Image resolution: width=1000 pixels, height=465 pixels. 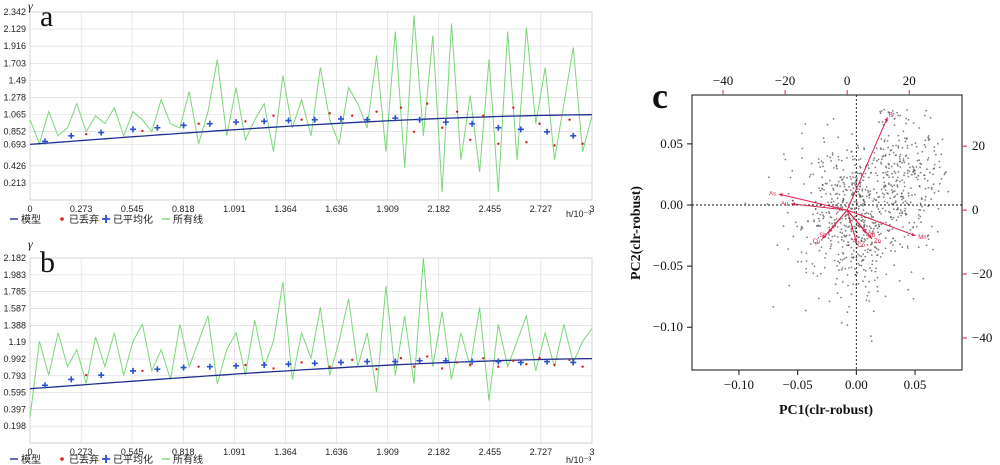 I want to click on y-tick-label: 1.065, so click(x=14, y=115).